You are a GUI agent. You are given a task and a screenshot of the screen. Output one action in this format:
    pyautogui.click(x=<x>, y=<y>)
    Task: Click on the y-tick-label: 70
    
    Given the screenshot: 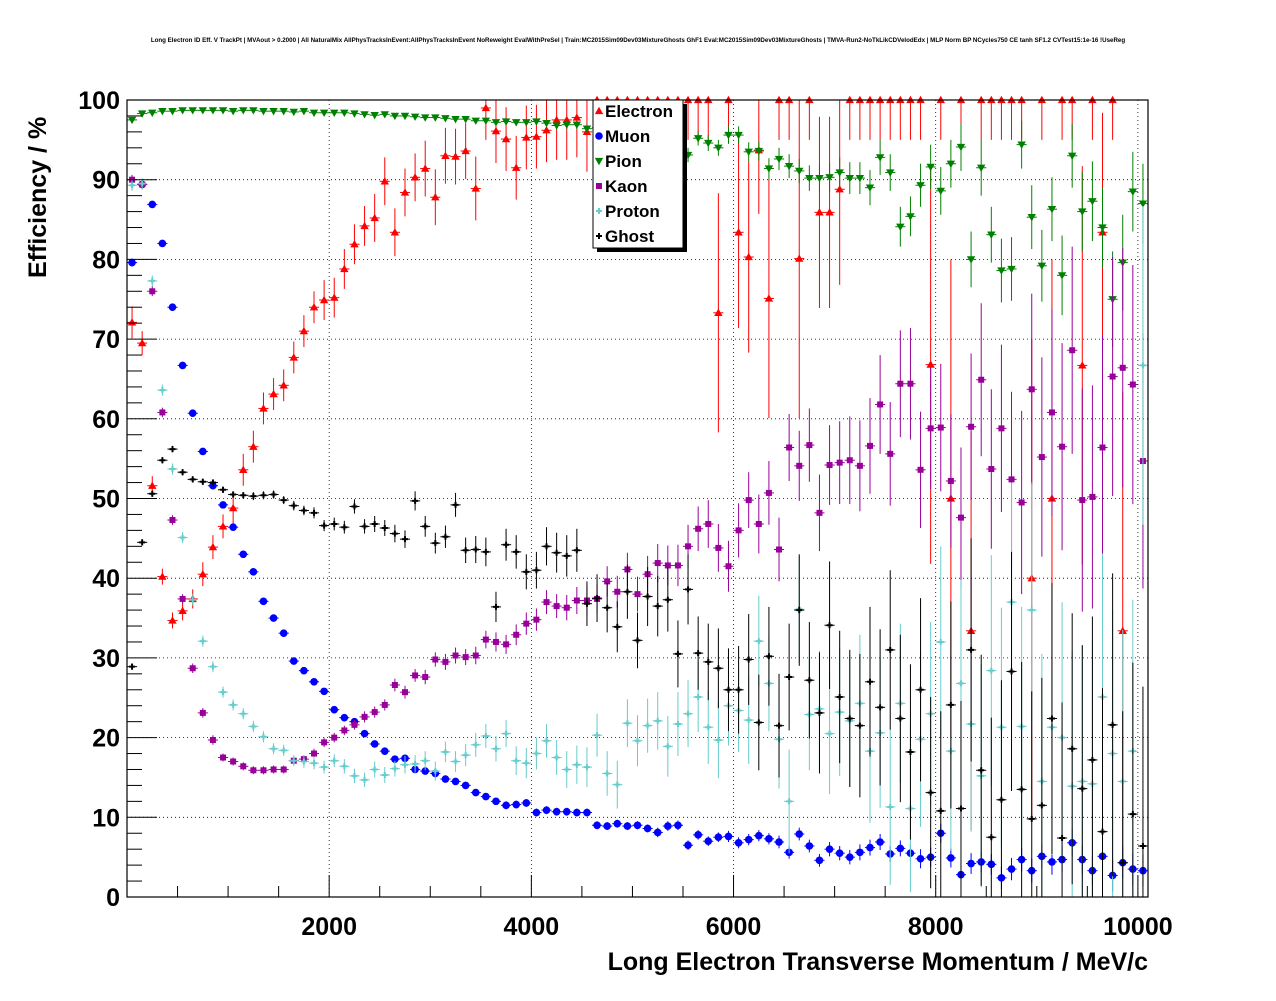 What is the action you would take?
    pyautogui.click(x=106, y=340)
    